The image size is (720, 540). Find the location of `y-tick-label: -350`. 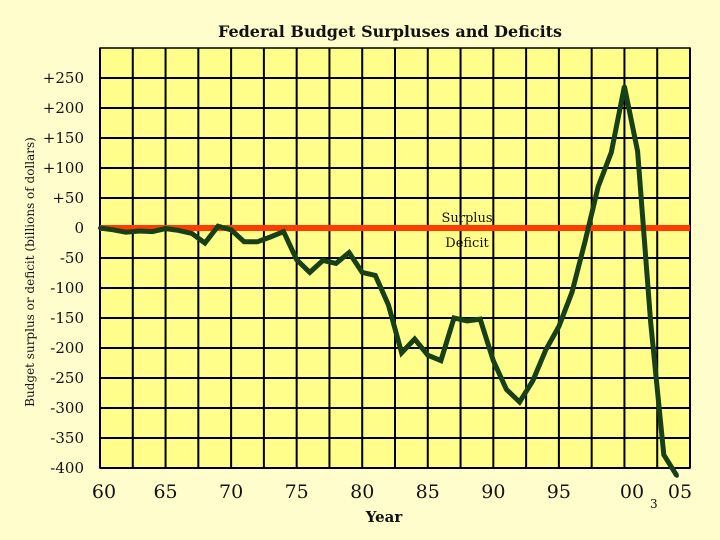

y-tick-label: -350 is located at coordinates (67, 438).